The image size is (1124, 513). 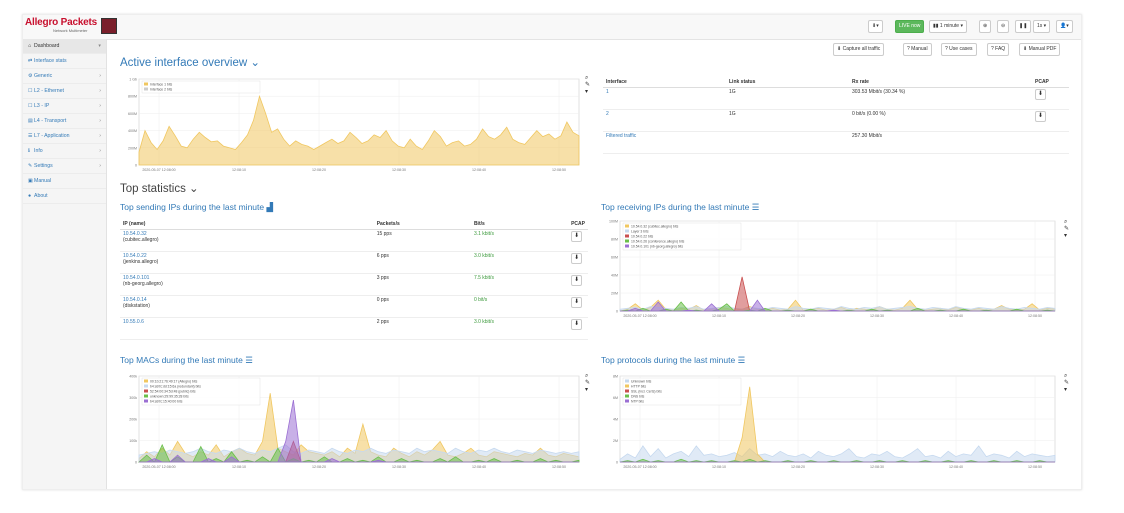 I want to click on interface-link: 2, so click(x=607, y=114).